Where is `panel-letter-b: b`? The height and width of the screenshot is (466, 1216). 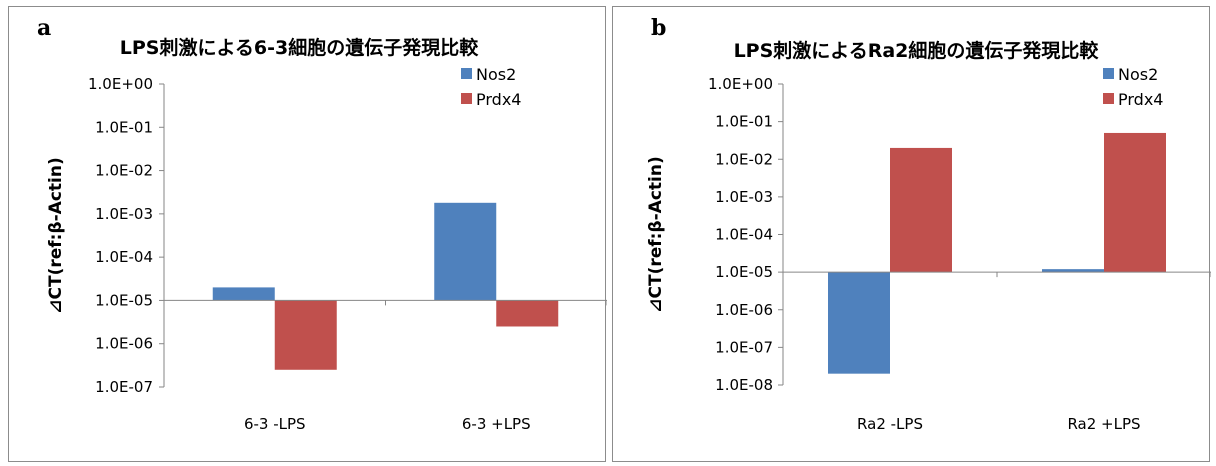
panel-letter-b: b is located at coordinates (659, 28).